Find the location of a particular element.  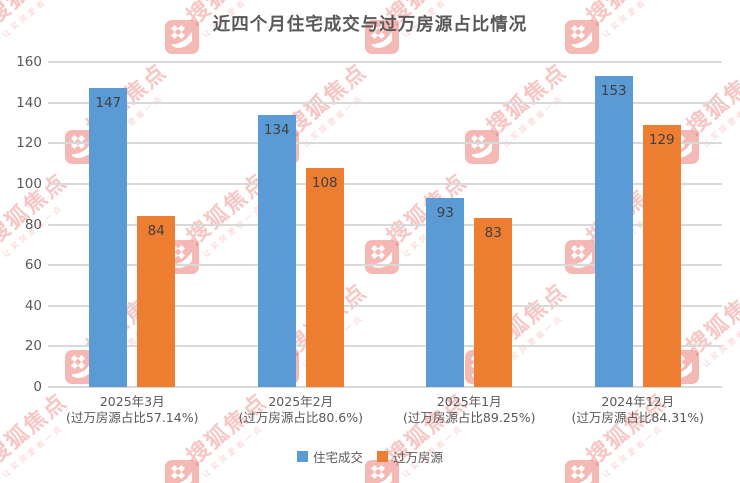

category-note-label: (过万房源占比57.14%) is located at coordinates (132, 417).